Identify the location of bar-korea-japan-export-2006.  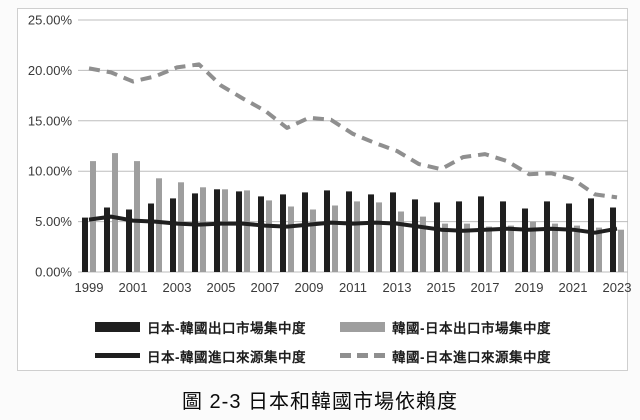
(247, 231).